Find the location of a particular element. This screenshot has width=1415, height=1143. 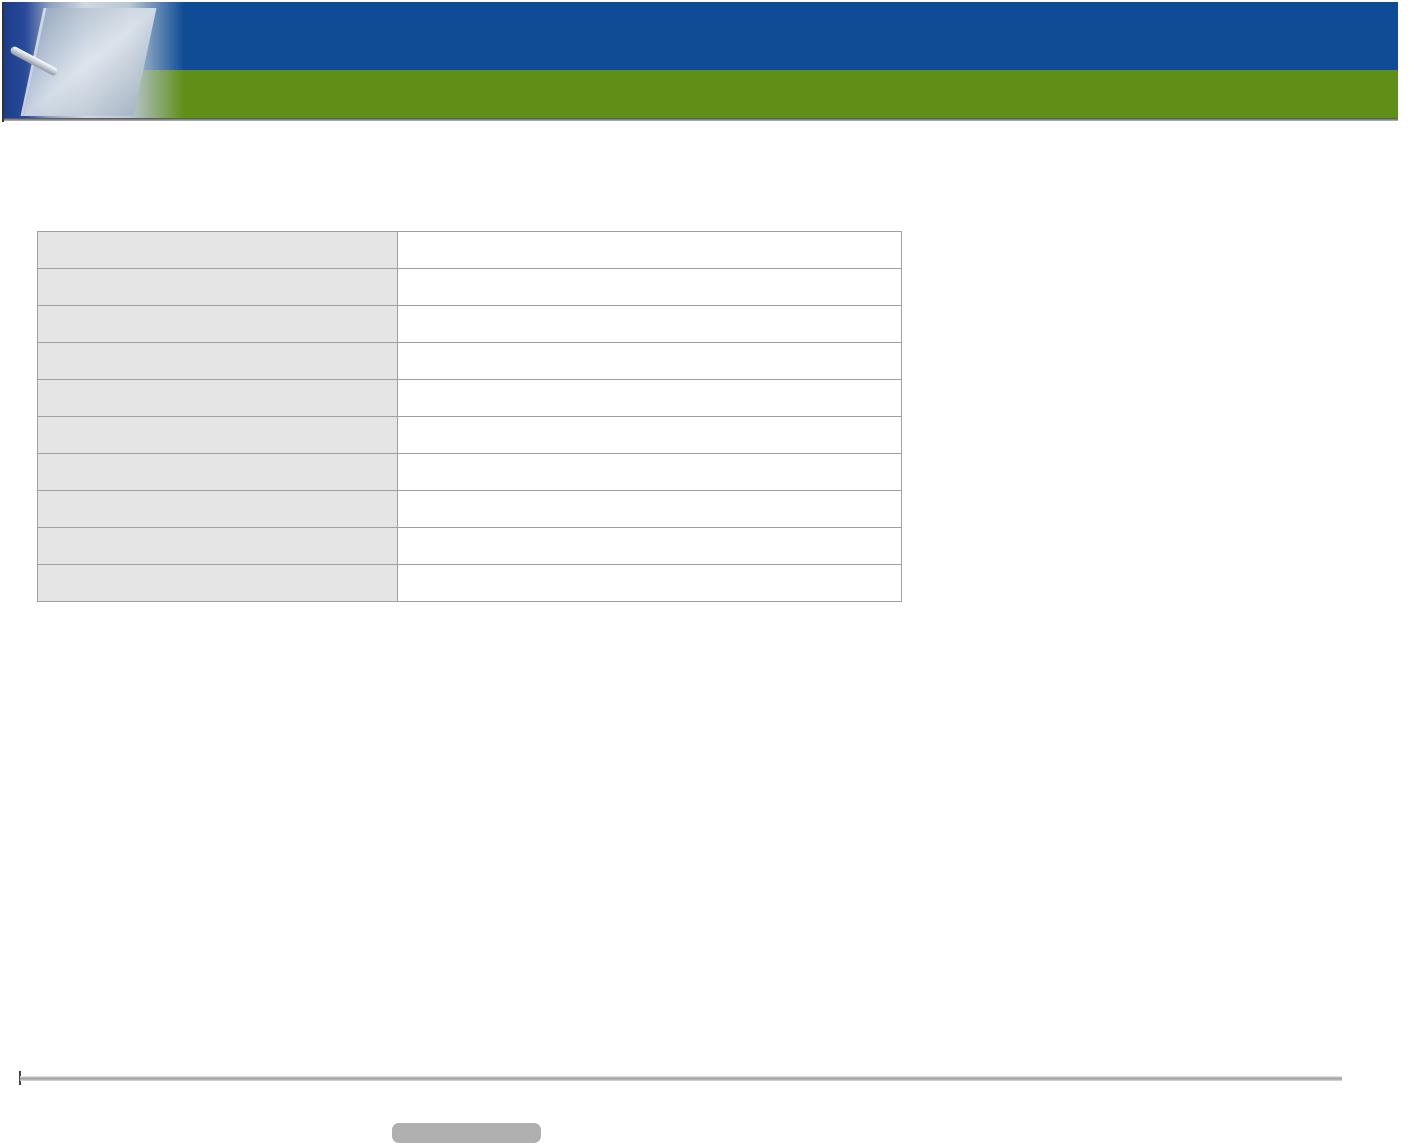

header-banner is located at coordinates (700, 62).